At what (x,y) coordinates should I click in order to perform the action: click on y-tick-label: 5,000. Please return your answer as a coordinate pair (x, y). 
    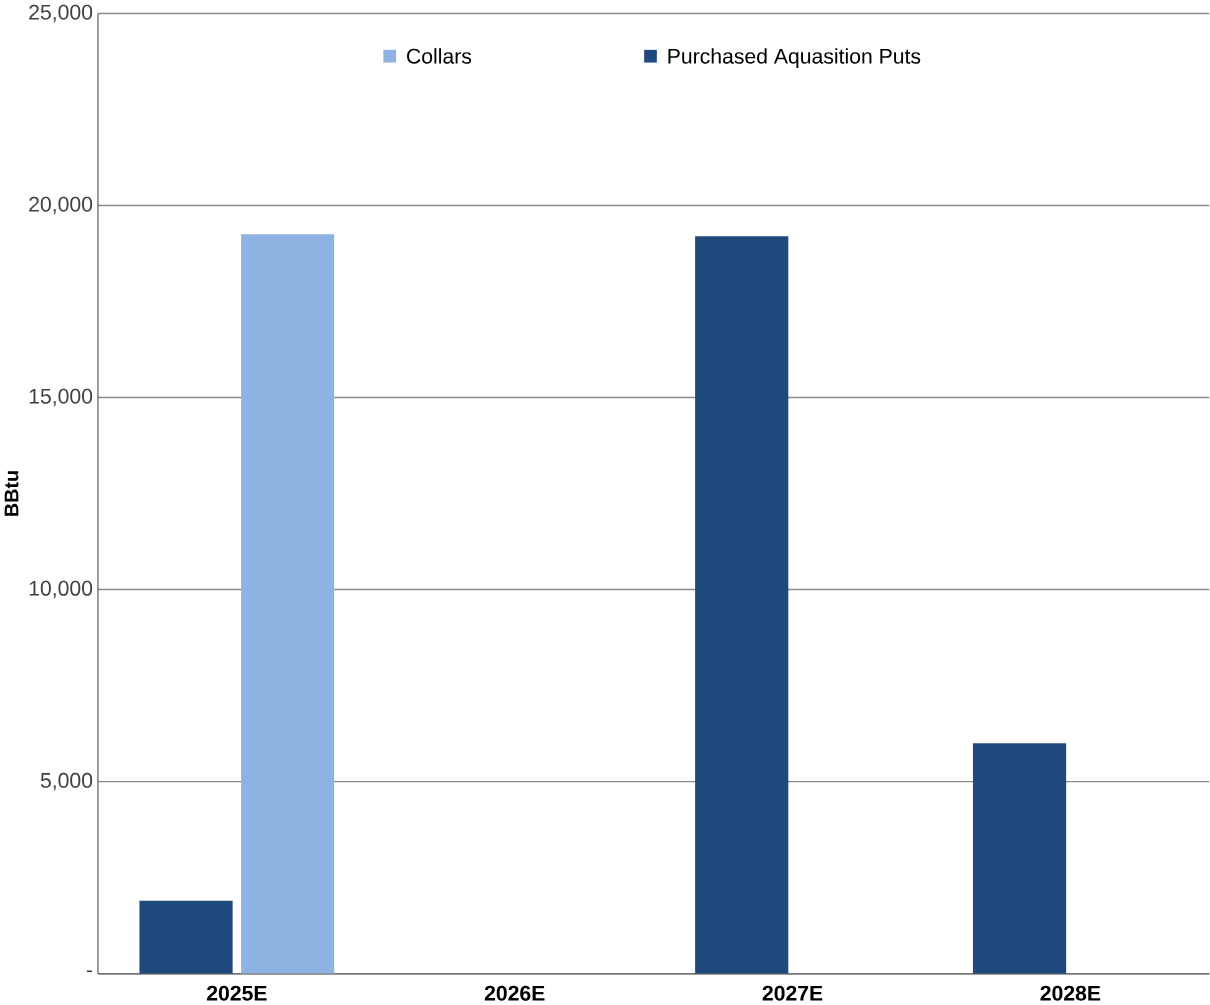
    Looking at the image, I should click on (66, 781).